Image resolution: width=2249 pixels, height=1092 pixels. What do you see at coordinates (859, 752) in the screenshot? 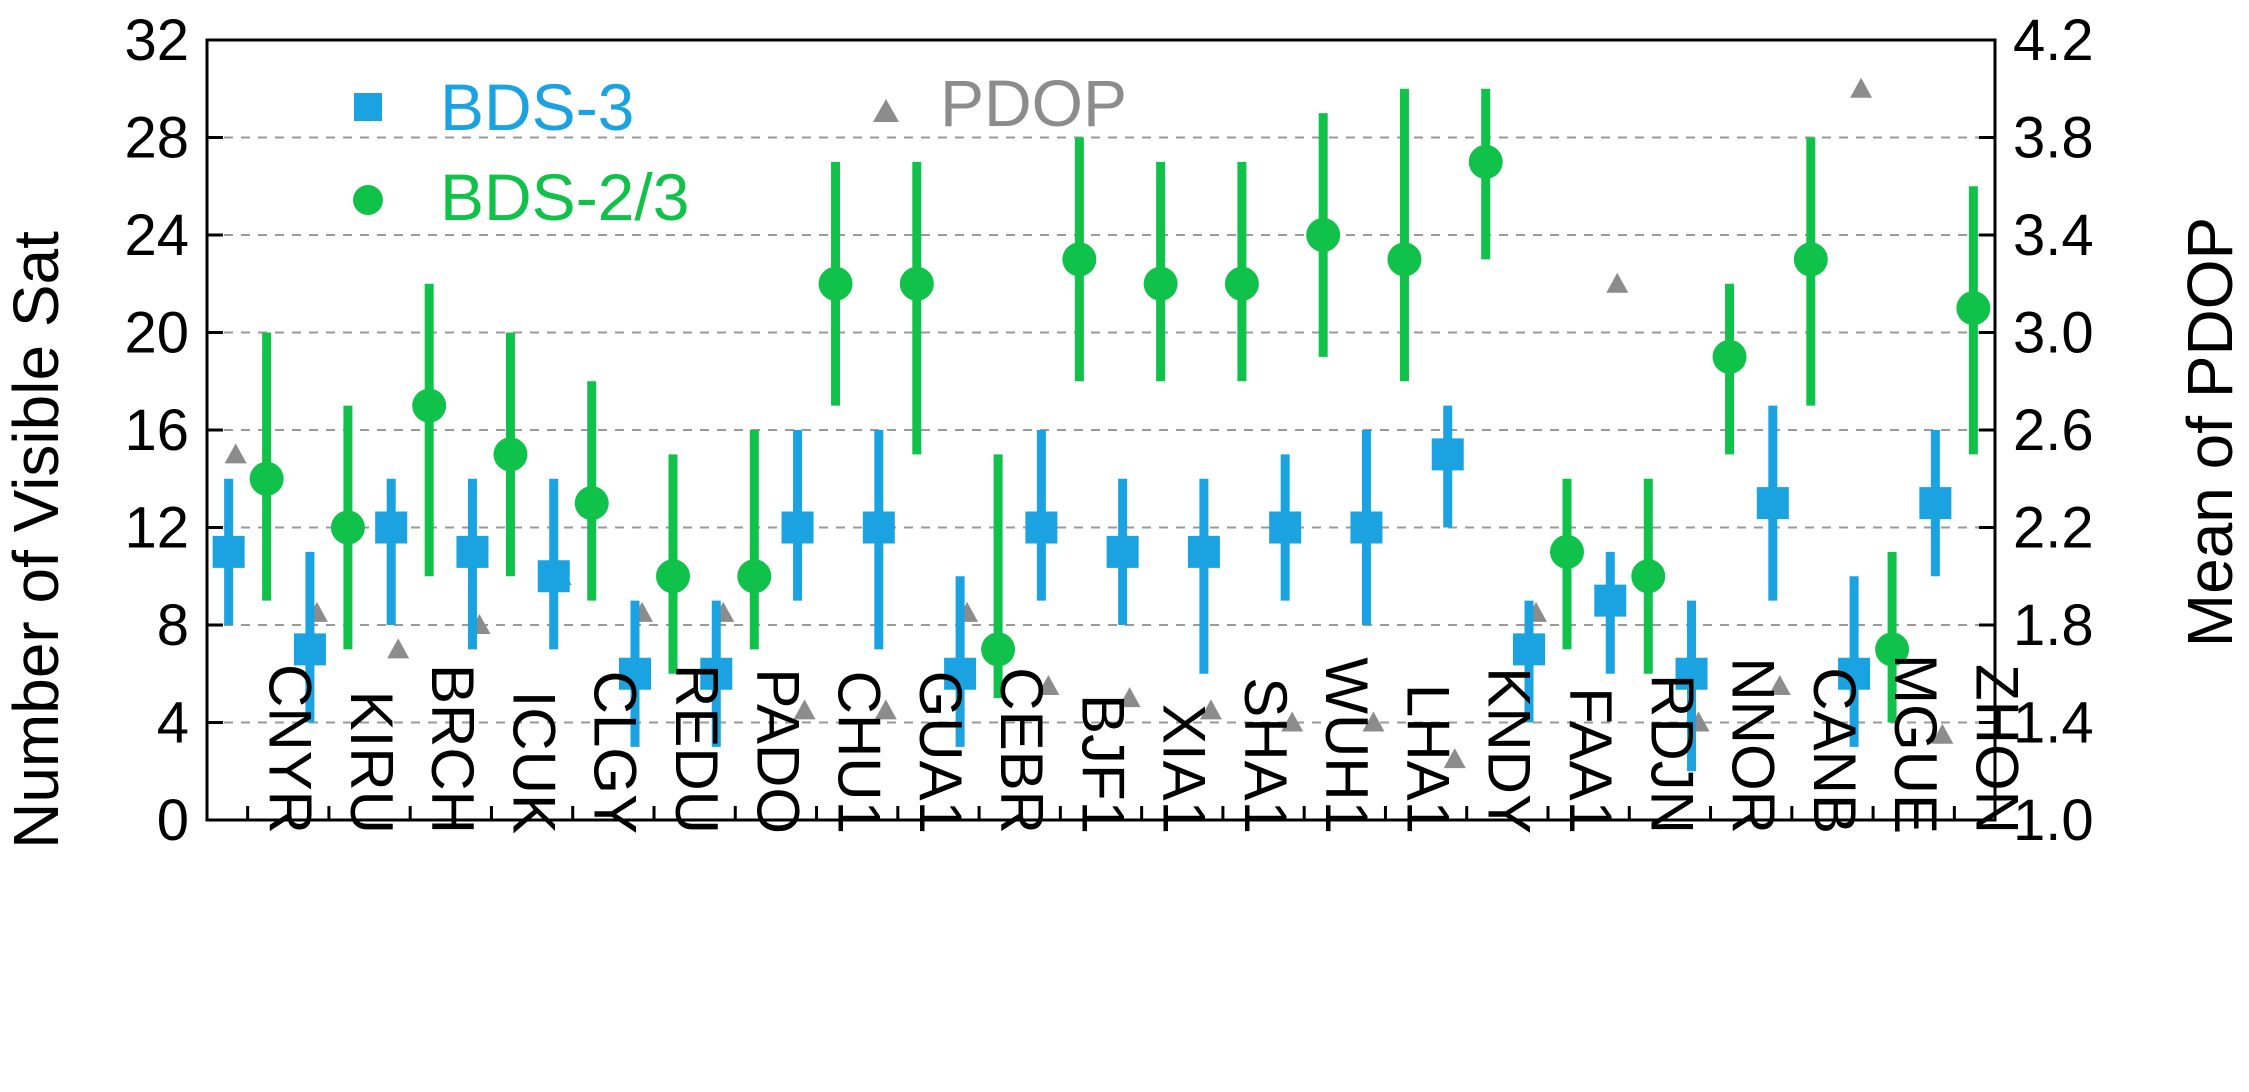
I see `x-tick-label: CHU1` at bounding box center [859, 752].